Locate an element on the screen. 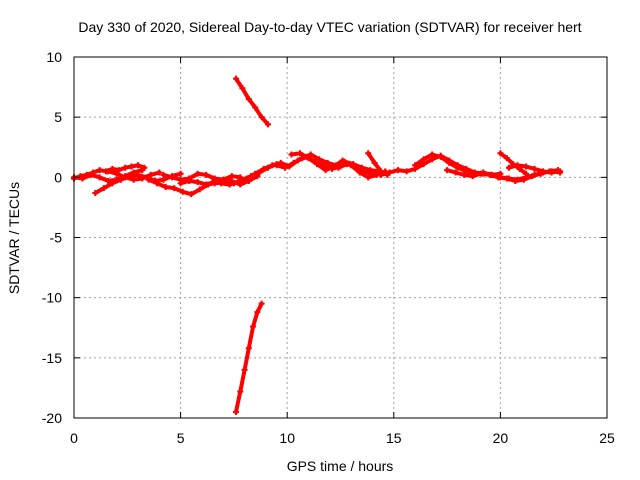 This screenshot has height=480, width=640. x-tick-label: 10 is located at coordinates (287, 438).